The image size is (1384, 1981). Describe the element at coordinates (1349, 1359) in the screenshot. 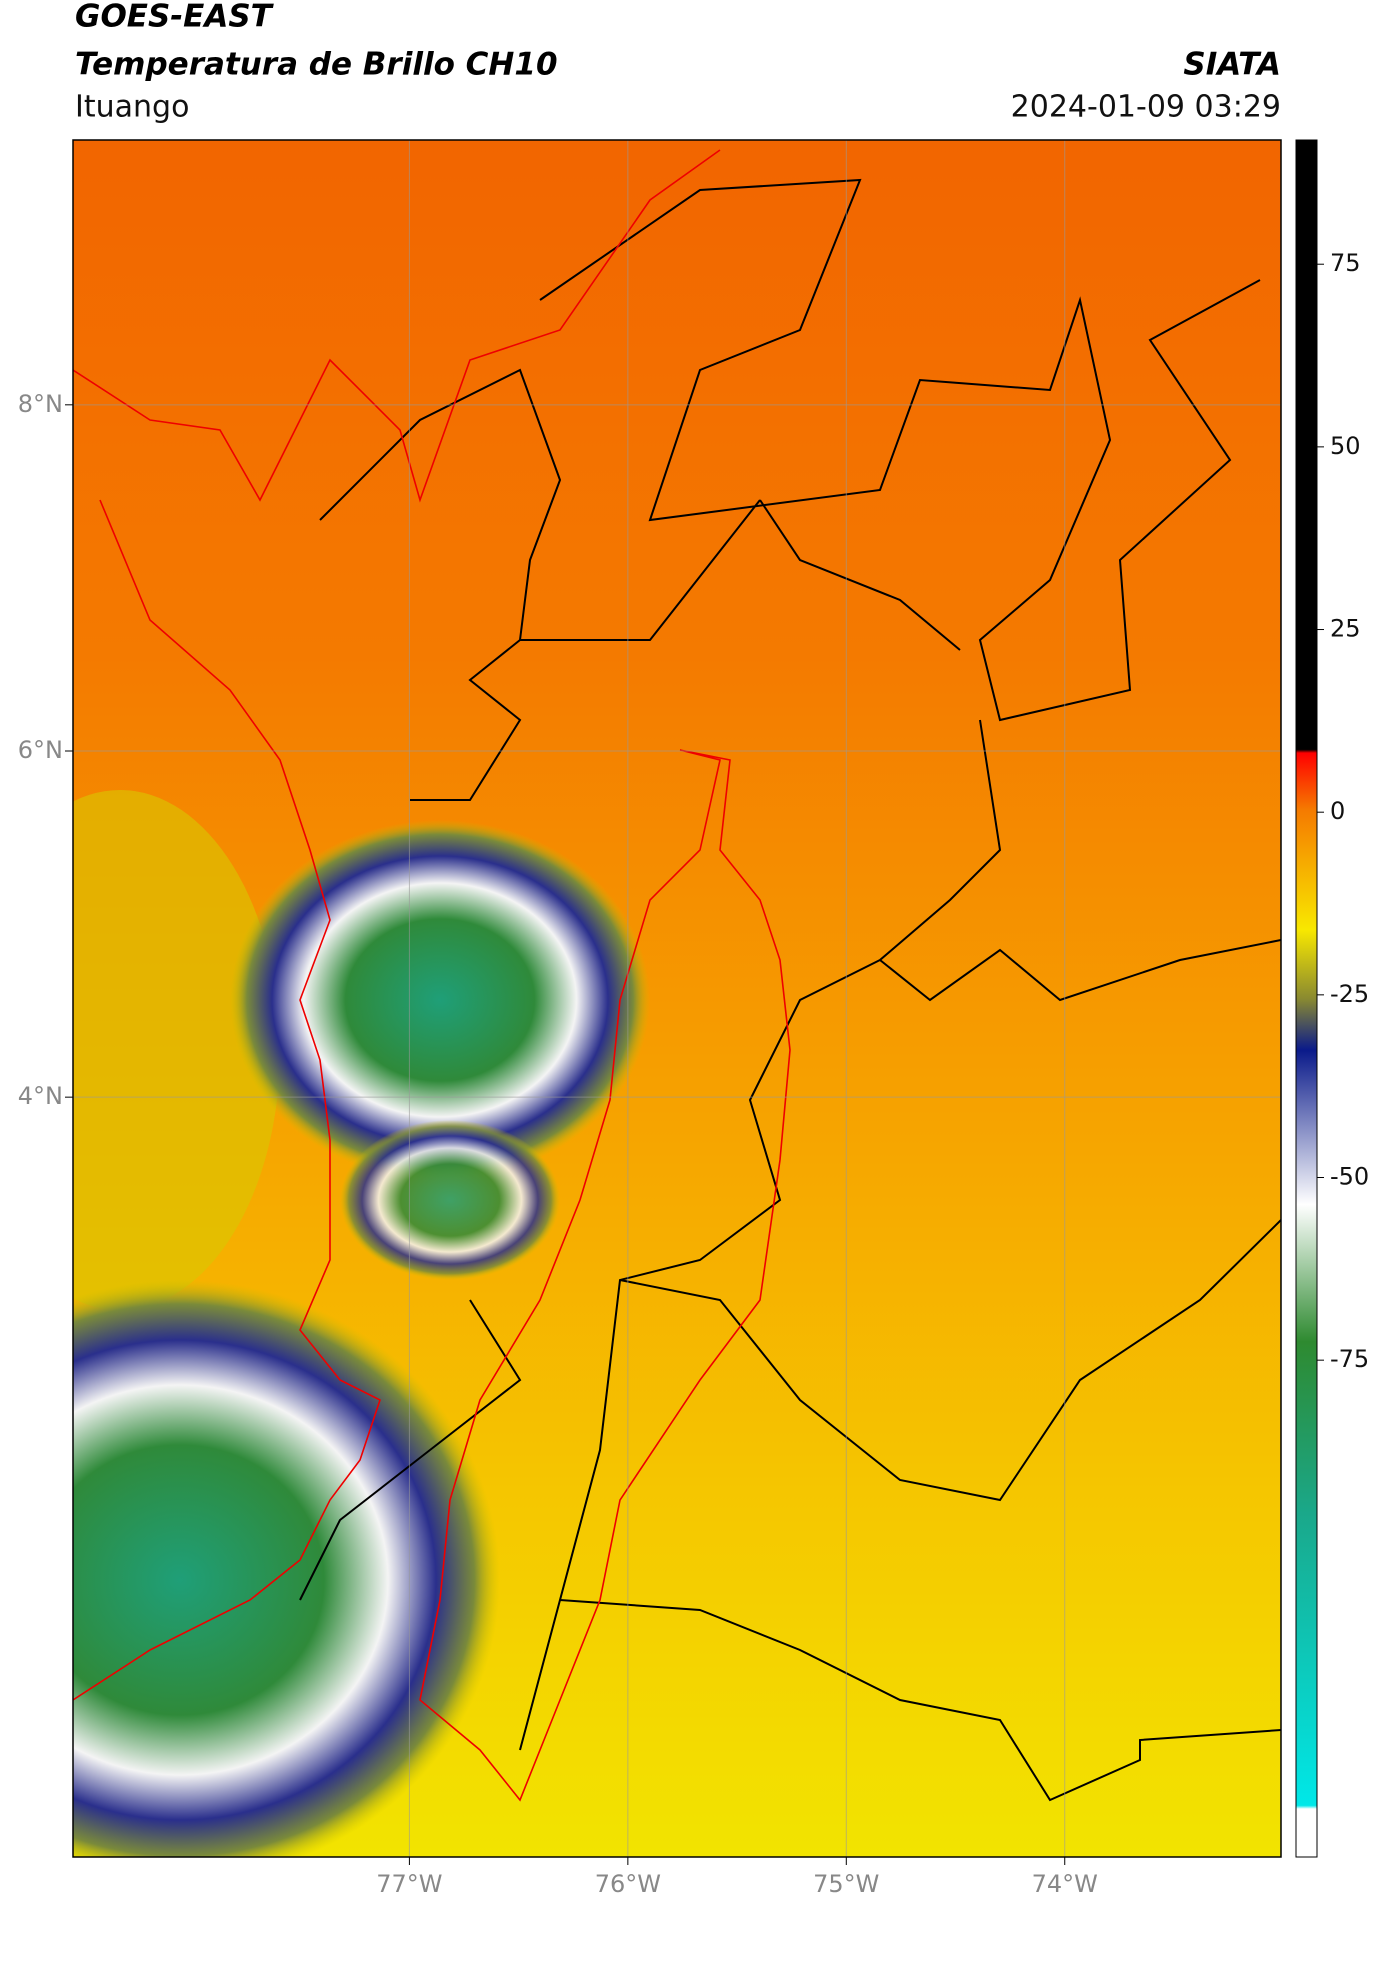

I see `colorbar-tick-label: -75` at that location.